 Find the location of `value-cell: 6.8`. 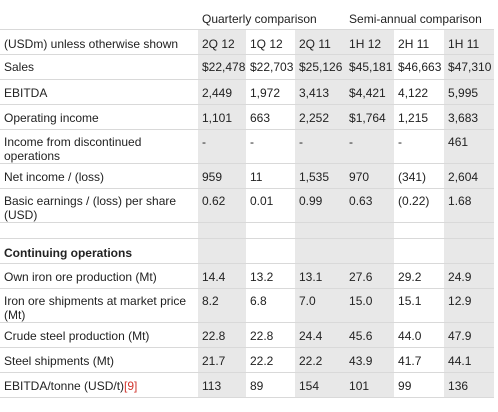

value-cell: 6.8 is located at coordinates (270, 305).